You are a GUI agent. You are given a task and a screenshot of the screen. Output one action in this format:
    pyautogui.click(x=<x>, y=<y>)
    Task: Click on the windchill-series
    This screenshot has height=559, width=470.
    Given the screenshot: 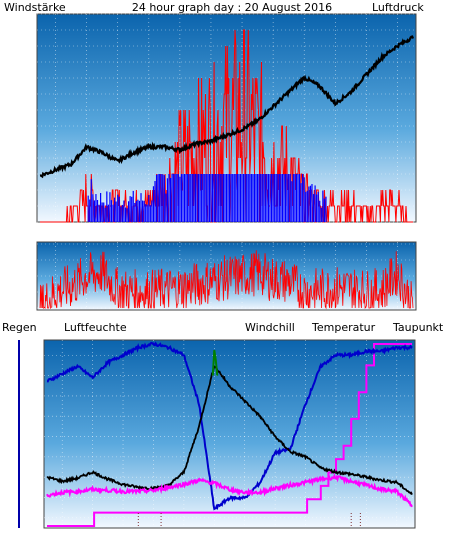 What is the action you would take?
    pyautogui.click(x=215, y=363)
    